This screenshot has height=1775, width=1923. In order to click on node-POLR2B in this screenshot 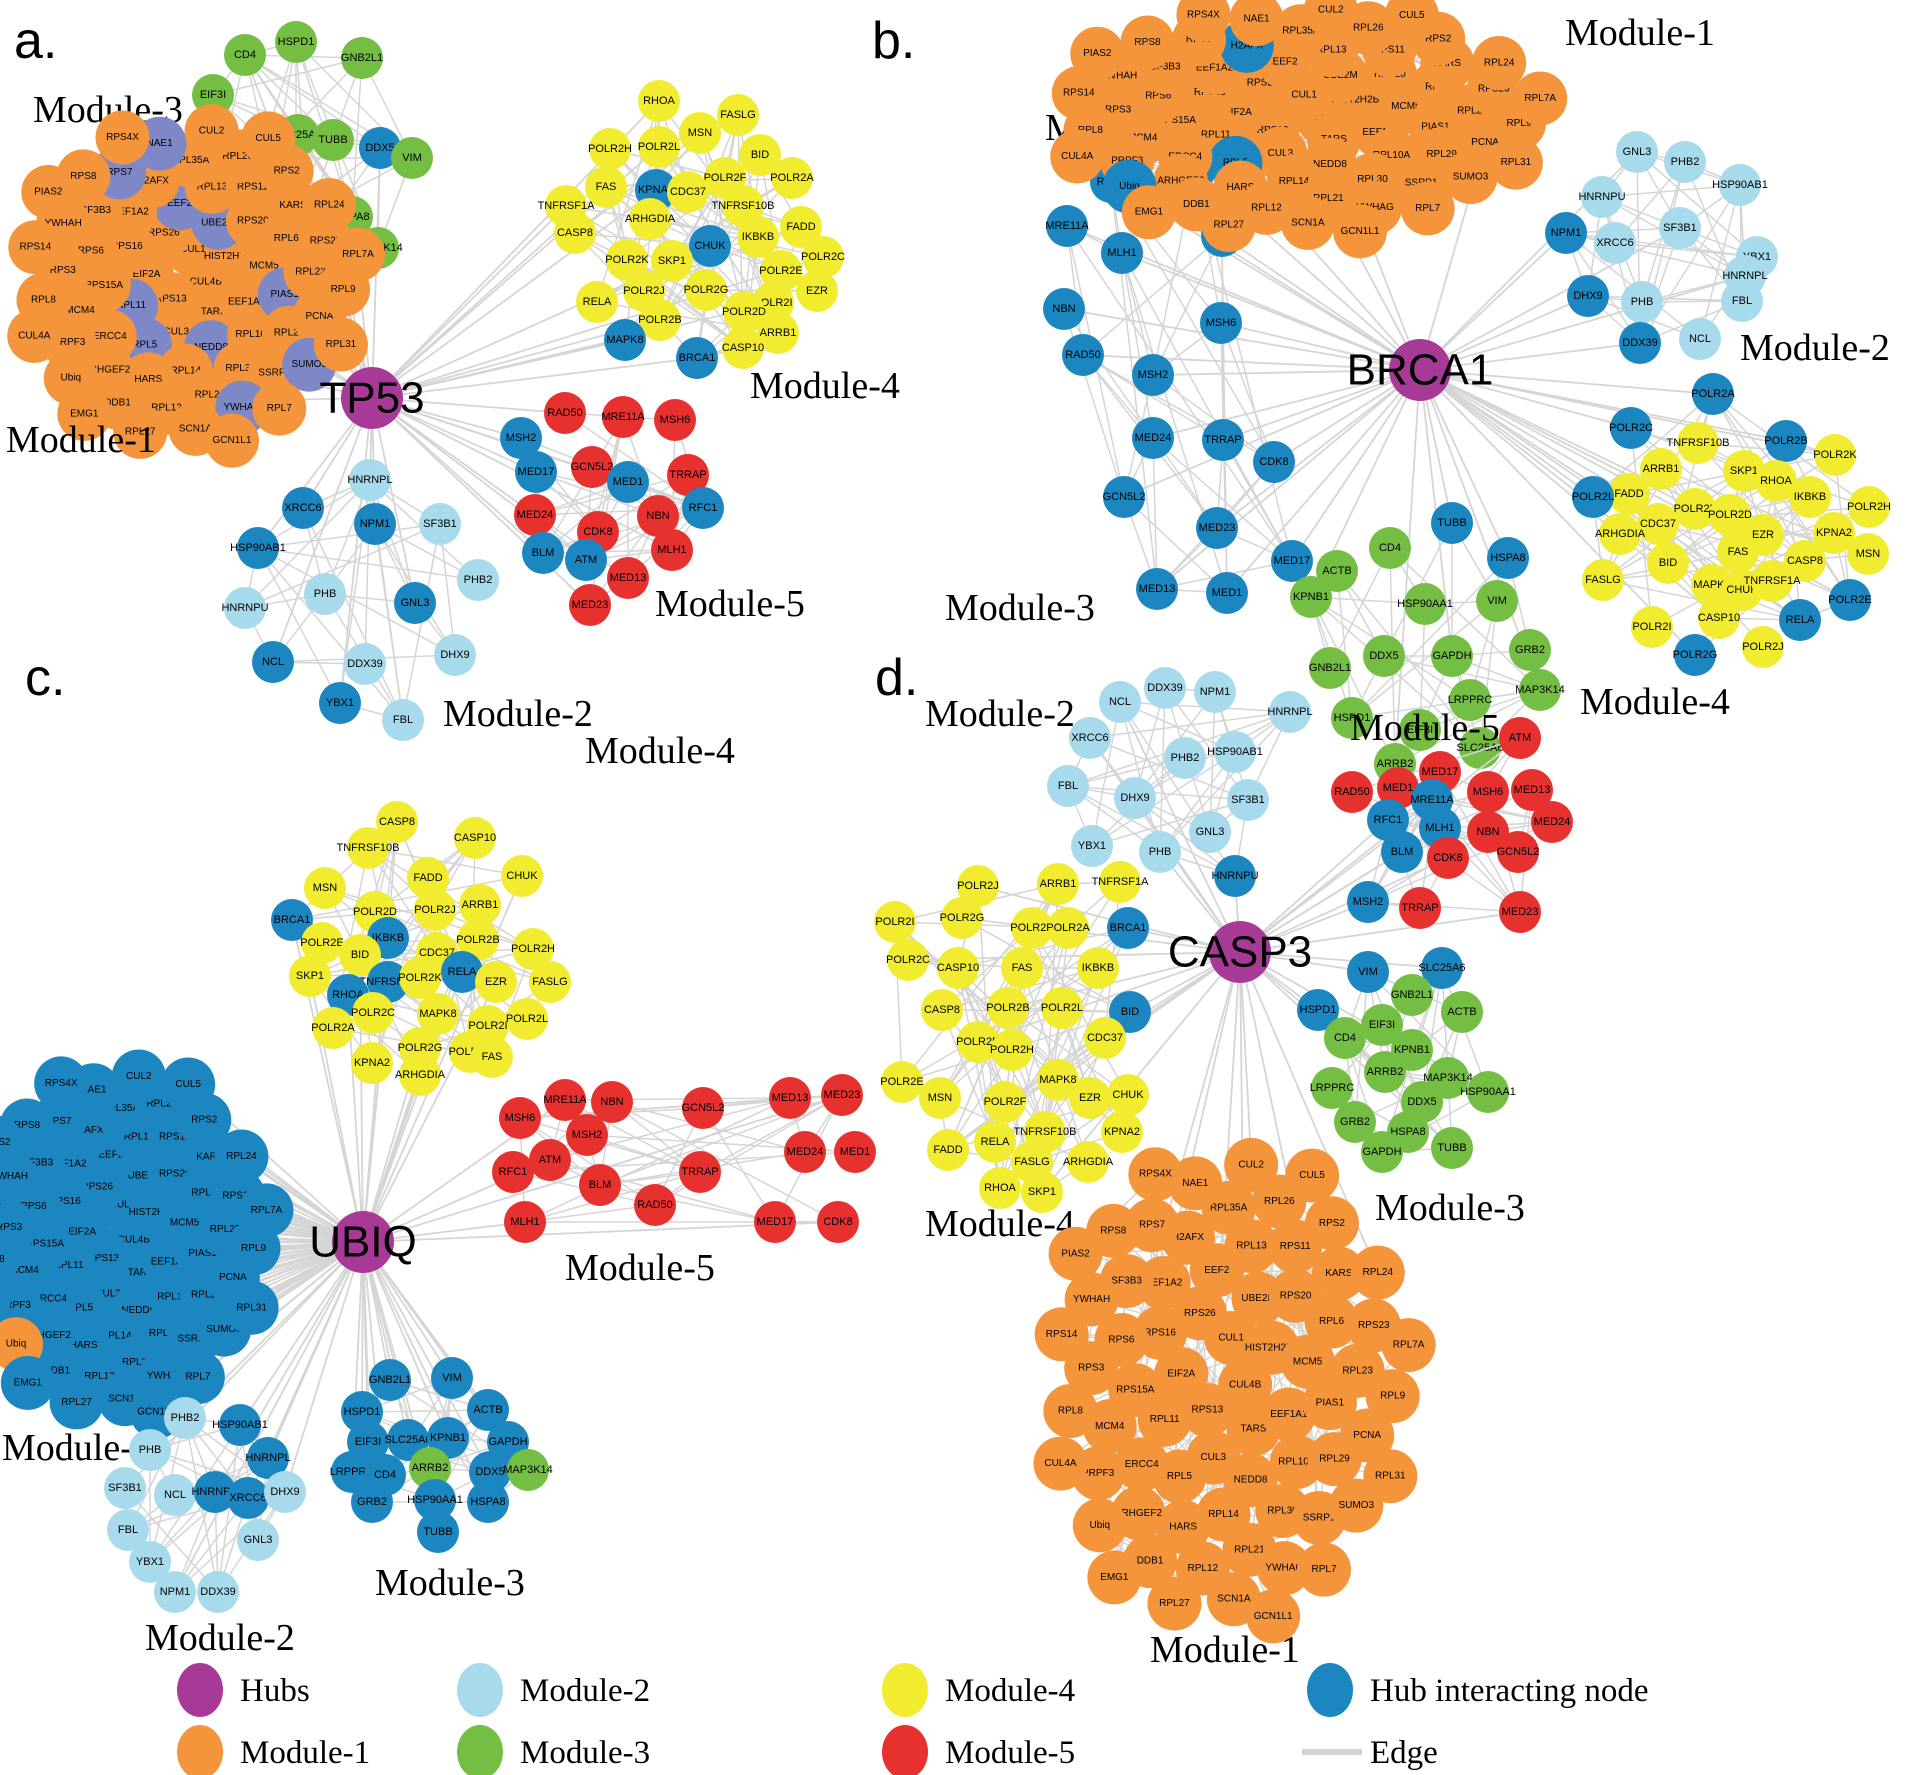, I will do `click(478, 940)`.